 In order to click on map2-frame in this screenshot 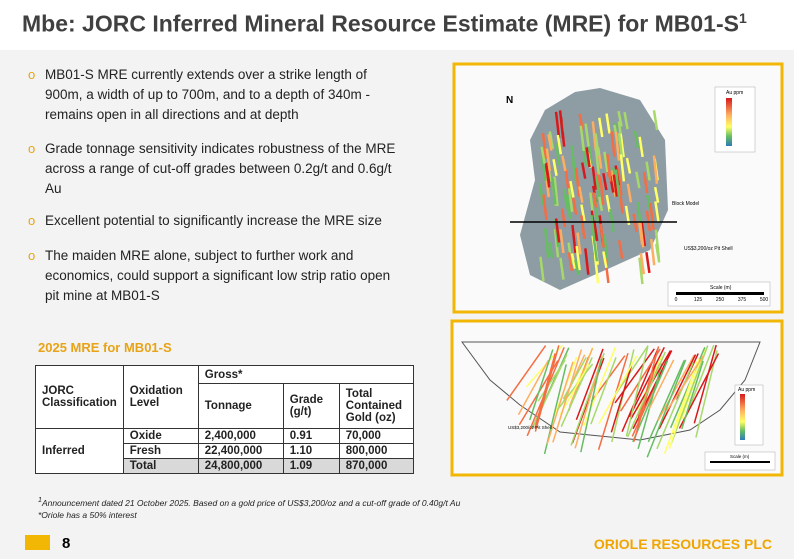, I will do `click(617, 398)`.